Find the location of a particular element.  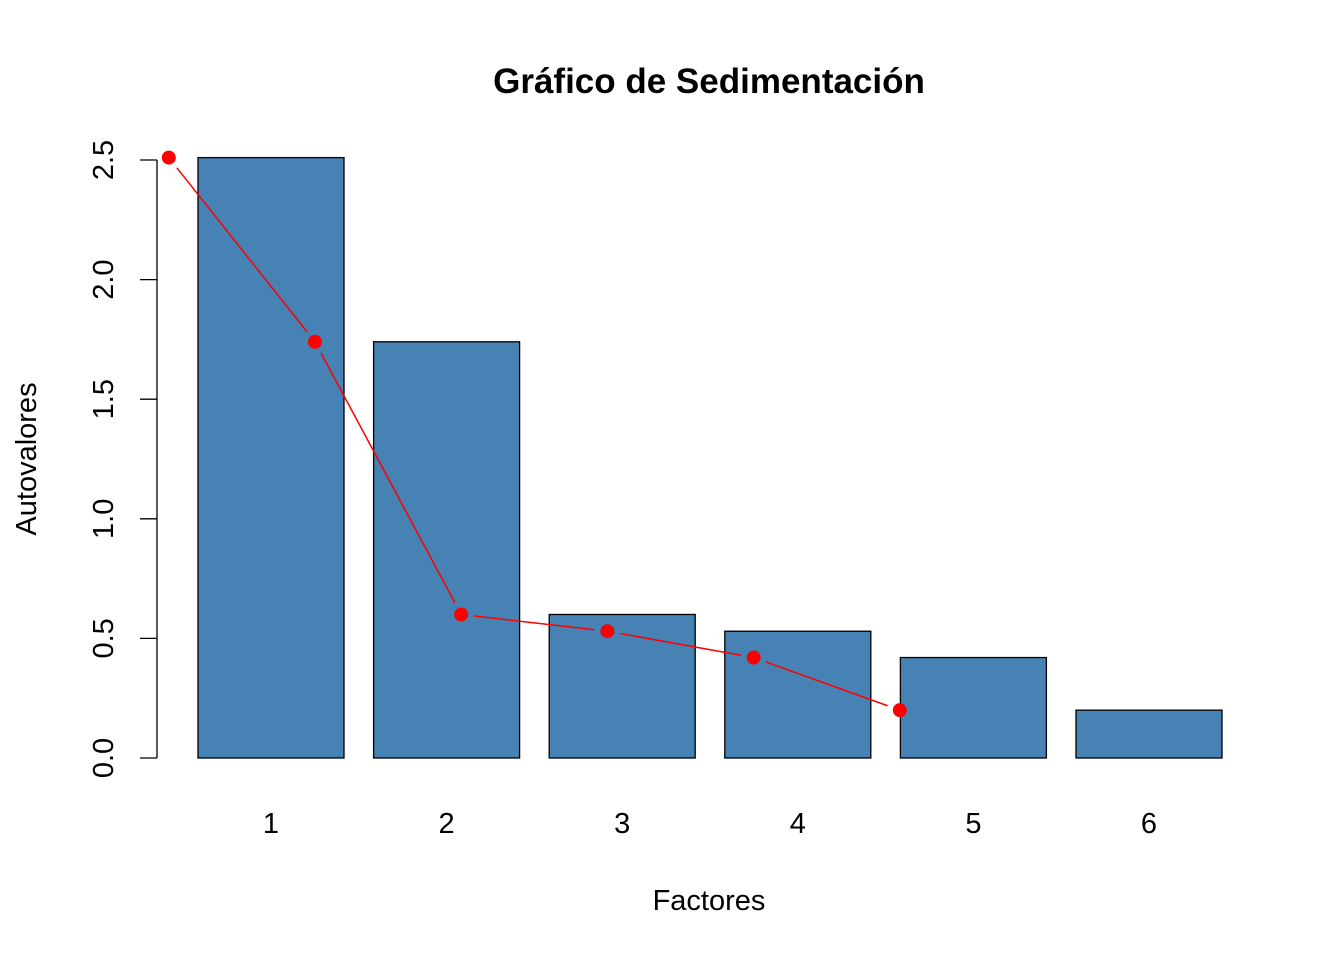

x-axis-label: Factores is located at coordinates (709, 901).